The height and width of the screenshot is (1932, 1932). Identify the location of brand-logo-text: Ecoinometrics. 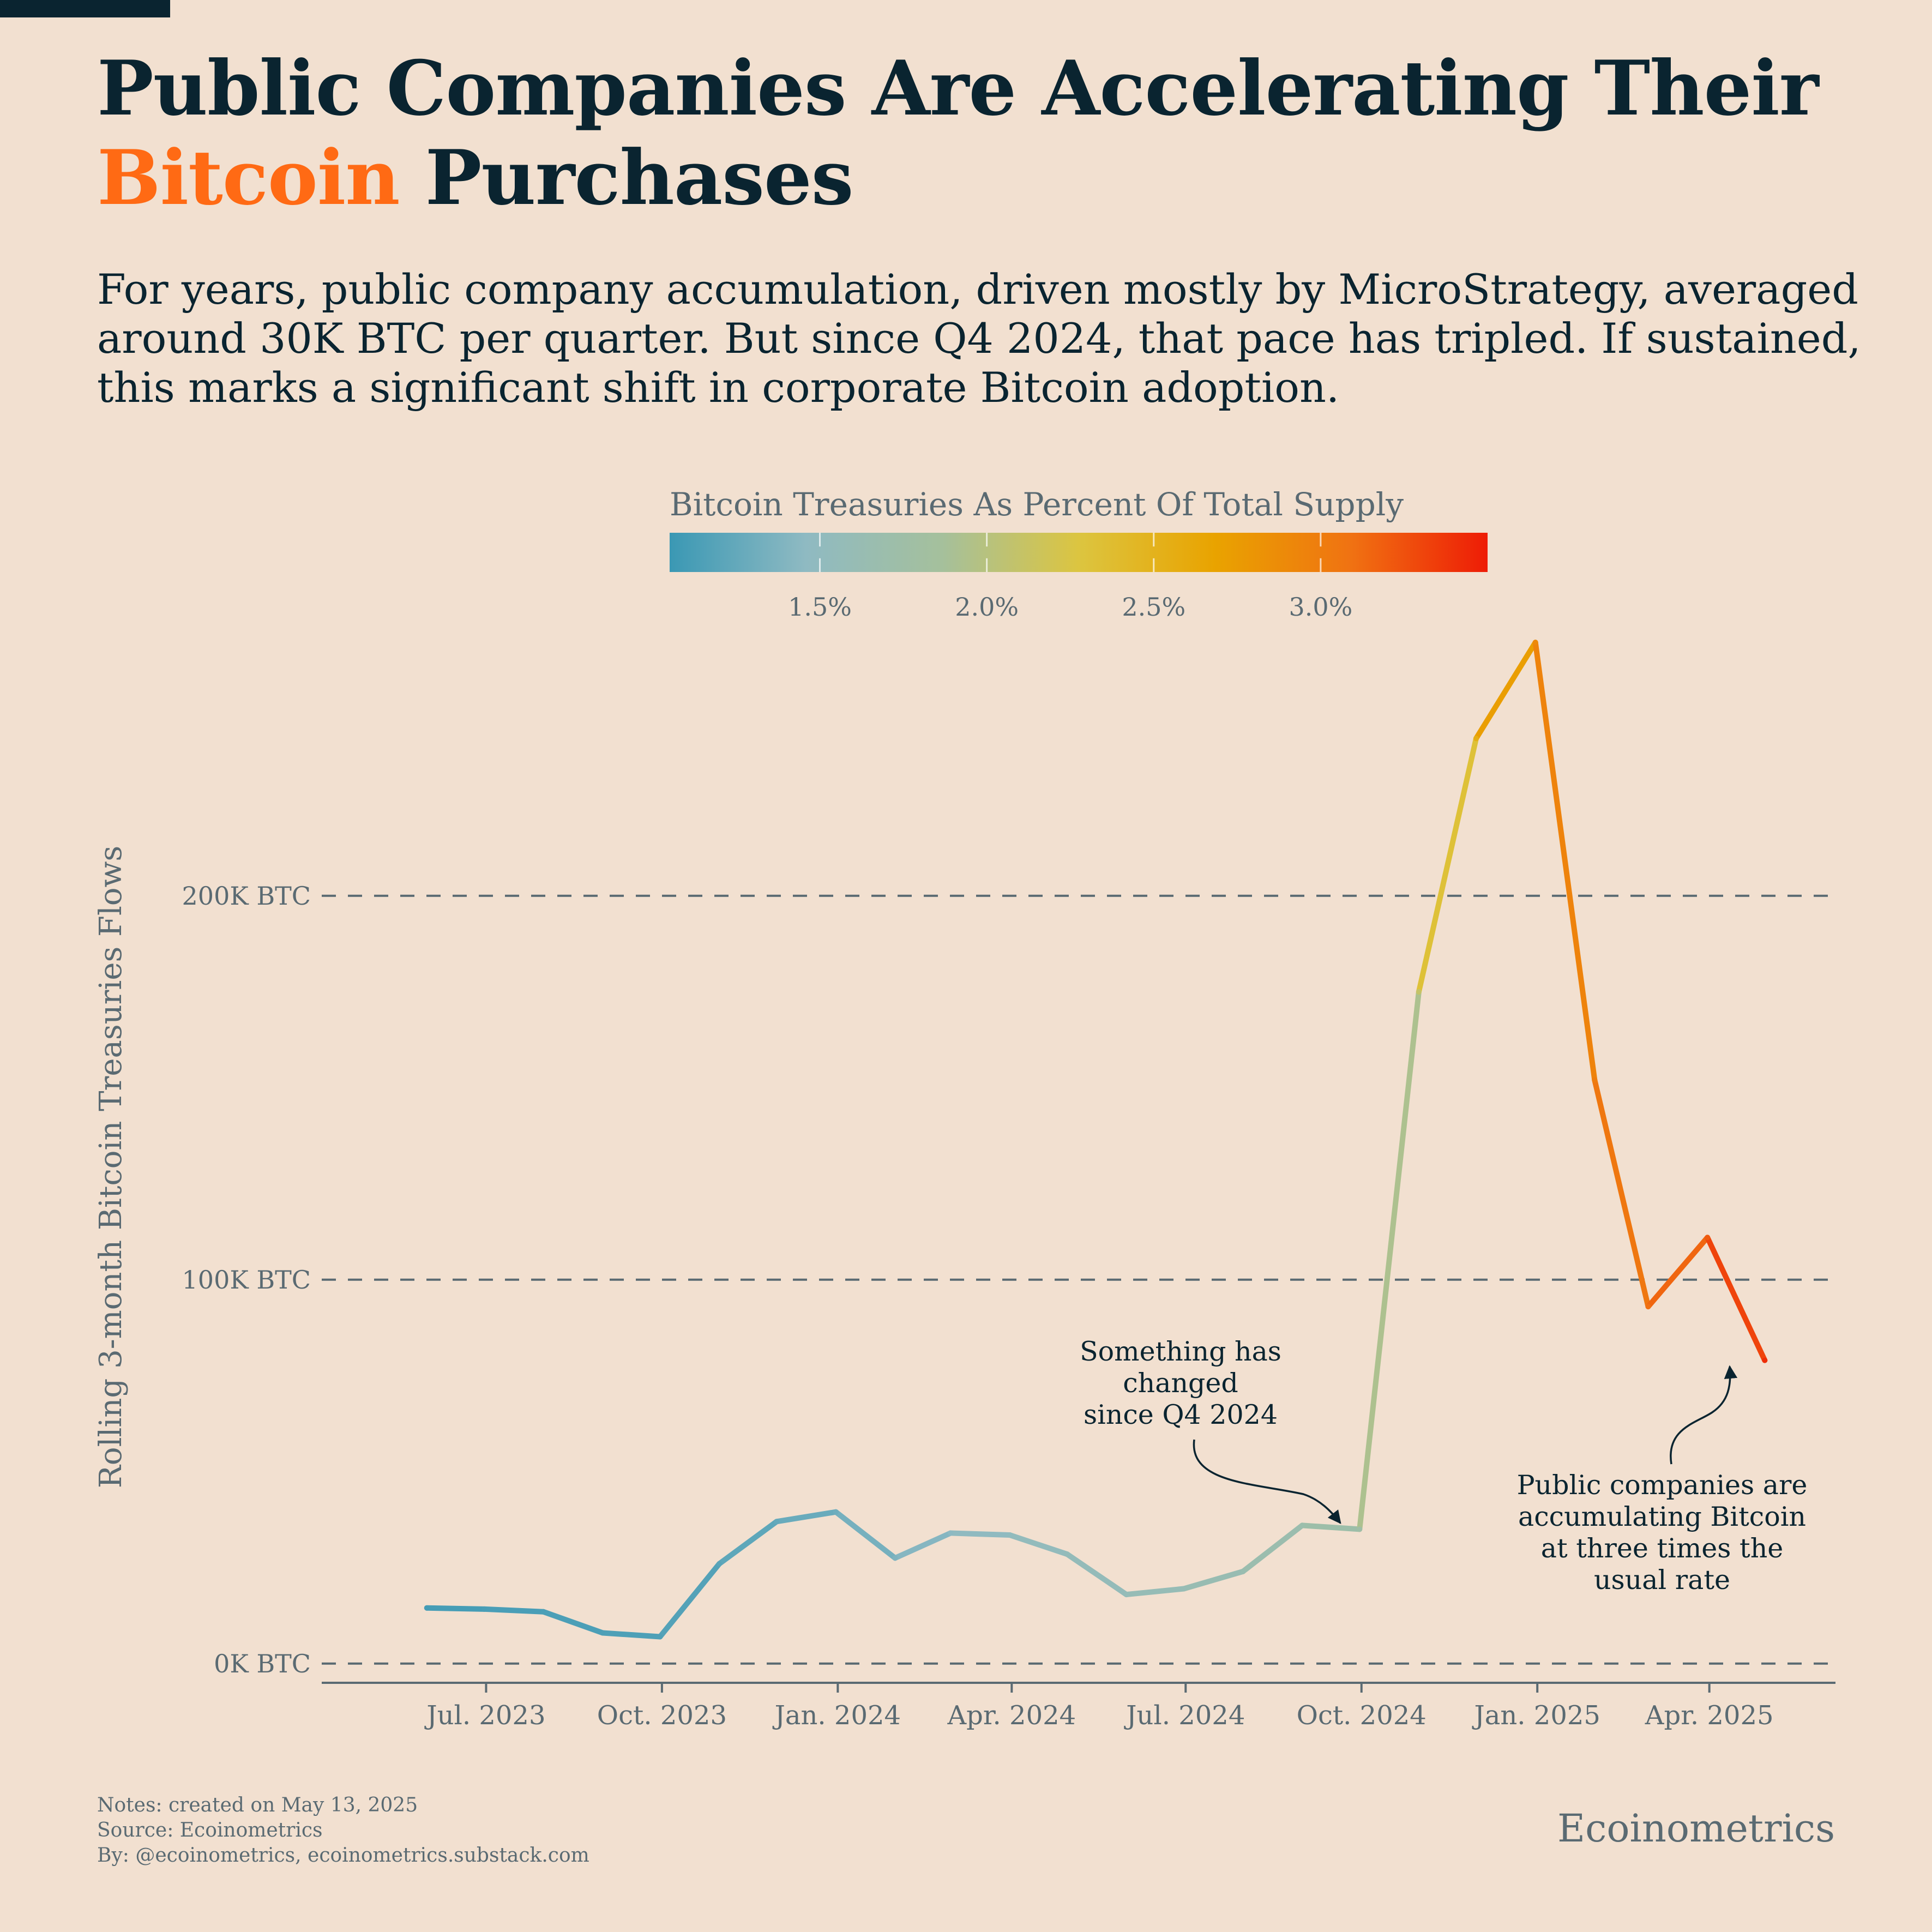
(1696, 1828).